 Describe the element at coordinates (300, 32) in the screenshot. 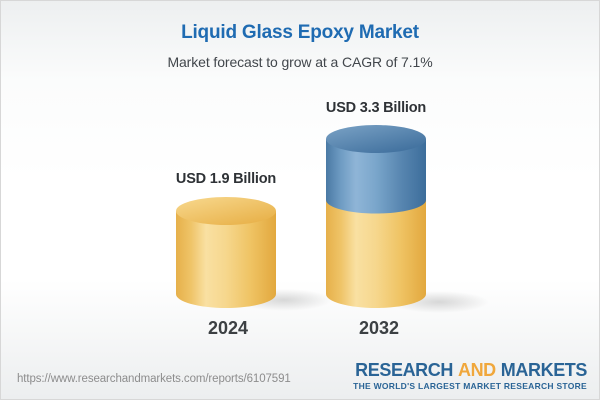

I see `chart-title: Liquid Glass Epoxy Market` at that location.